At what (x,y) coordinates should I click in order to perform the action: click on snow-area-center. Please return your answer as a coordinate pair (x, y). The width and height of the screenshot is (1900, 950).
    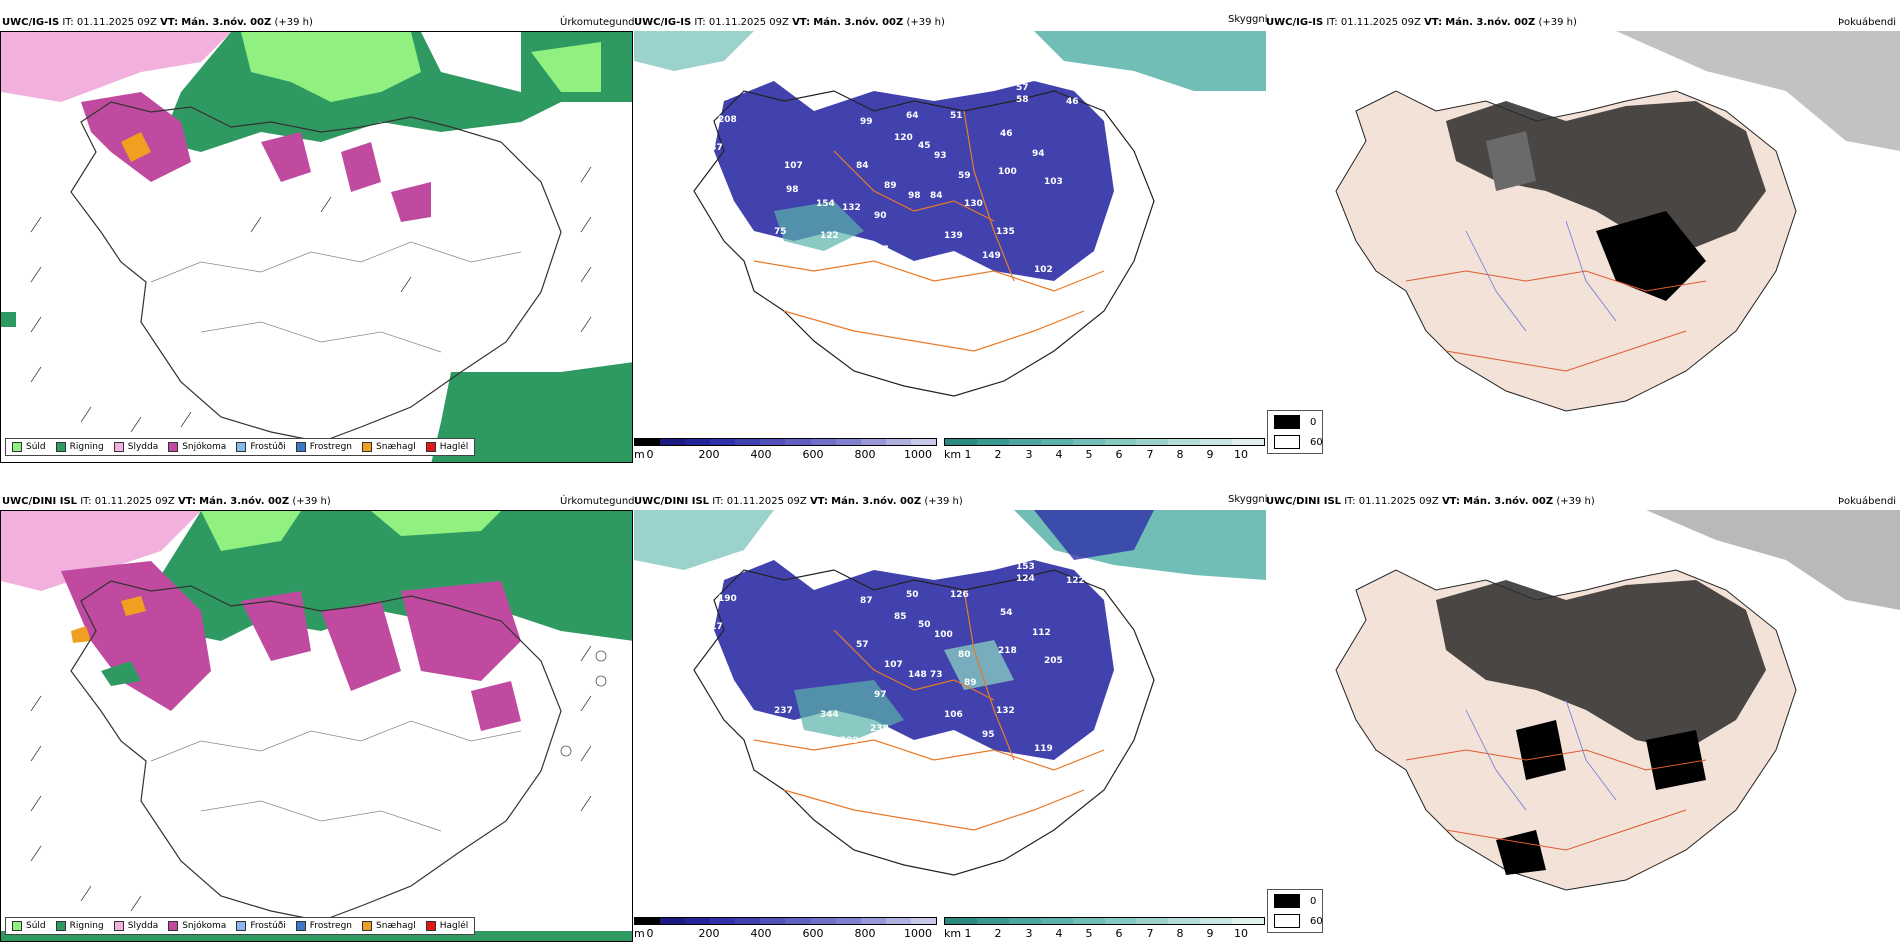
    Looking at the image, I should click on (286, 157).